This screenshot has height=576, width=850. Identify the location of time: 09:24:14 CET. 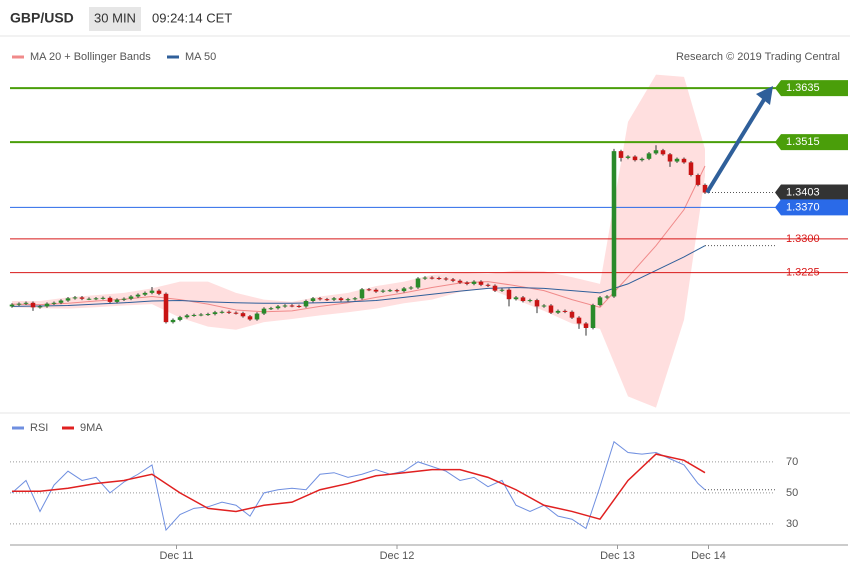
(192, 17).